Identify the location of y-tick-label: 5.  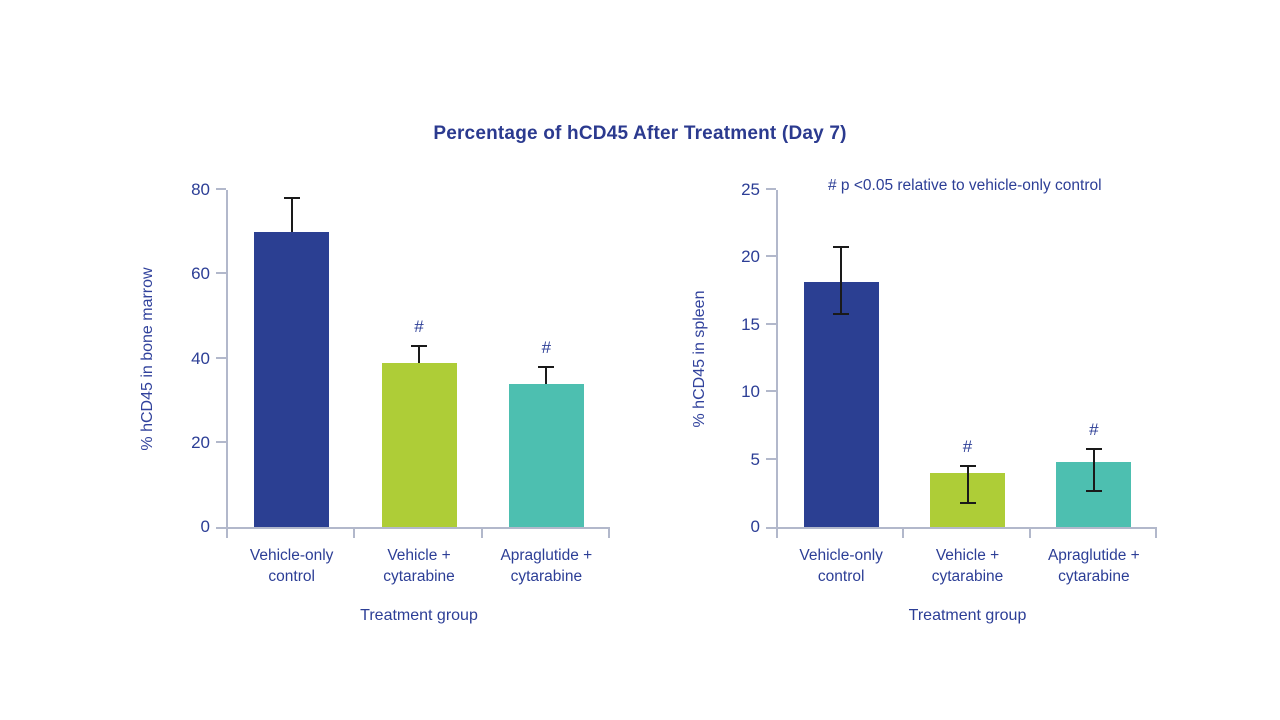
(755, 459).